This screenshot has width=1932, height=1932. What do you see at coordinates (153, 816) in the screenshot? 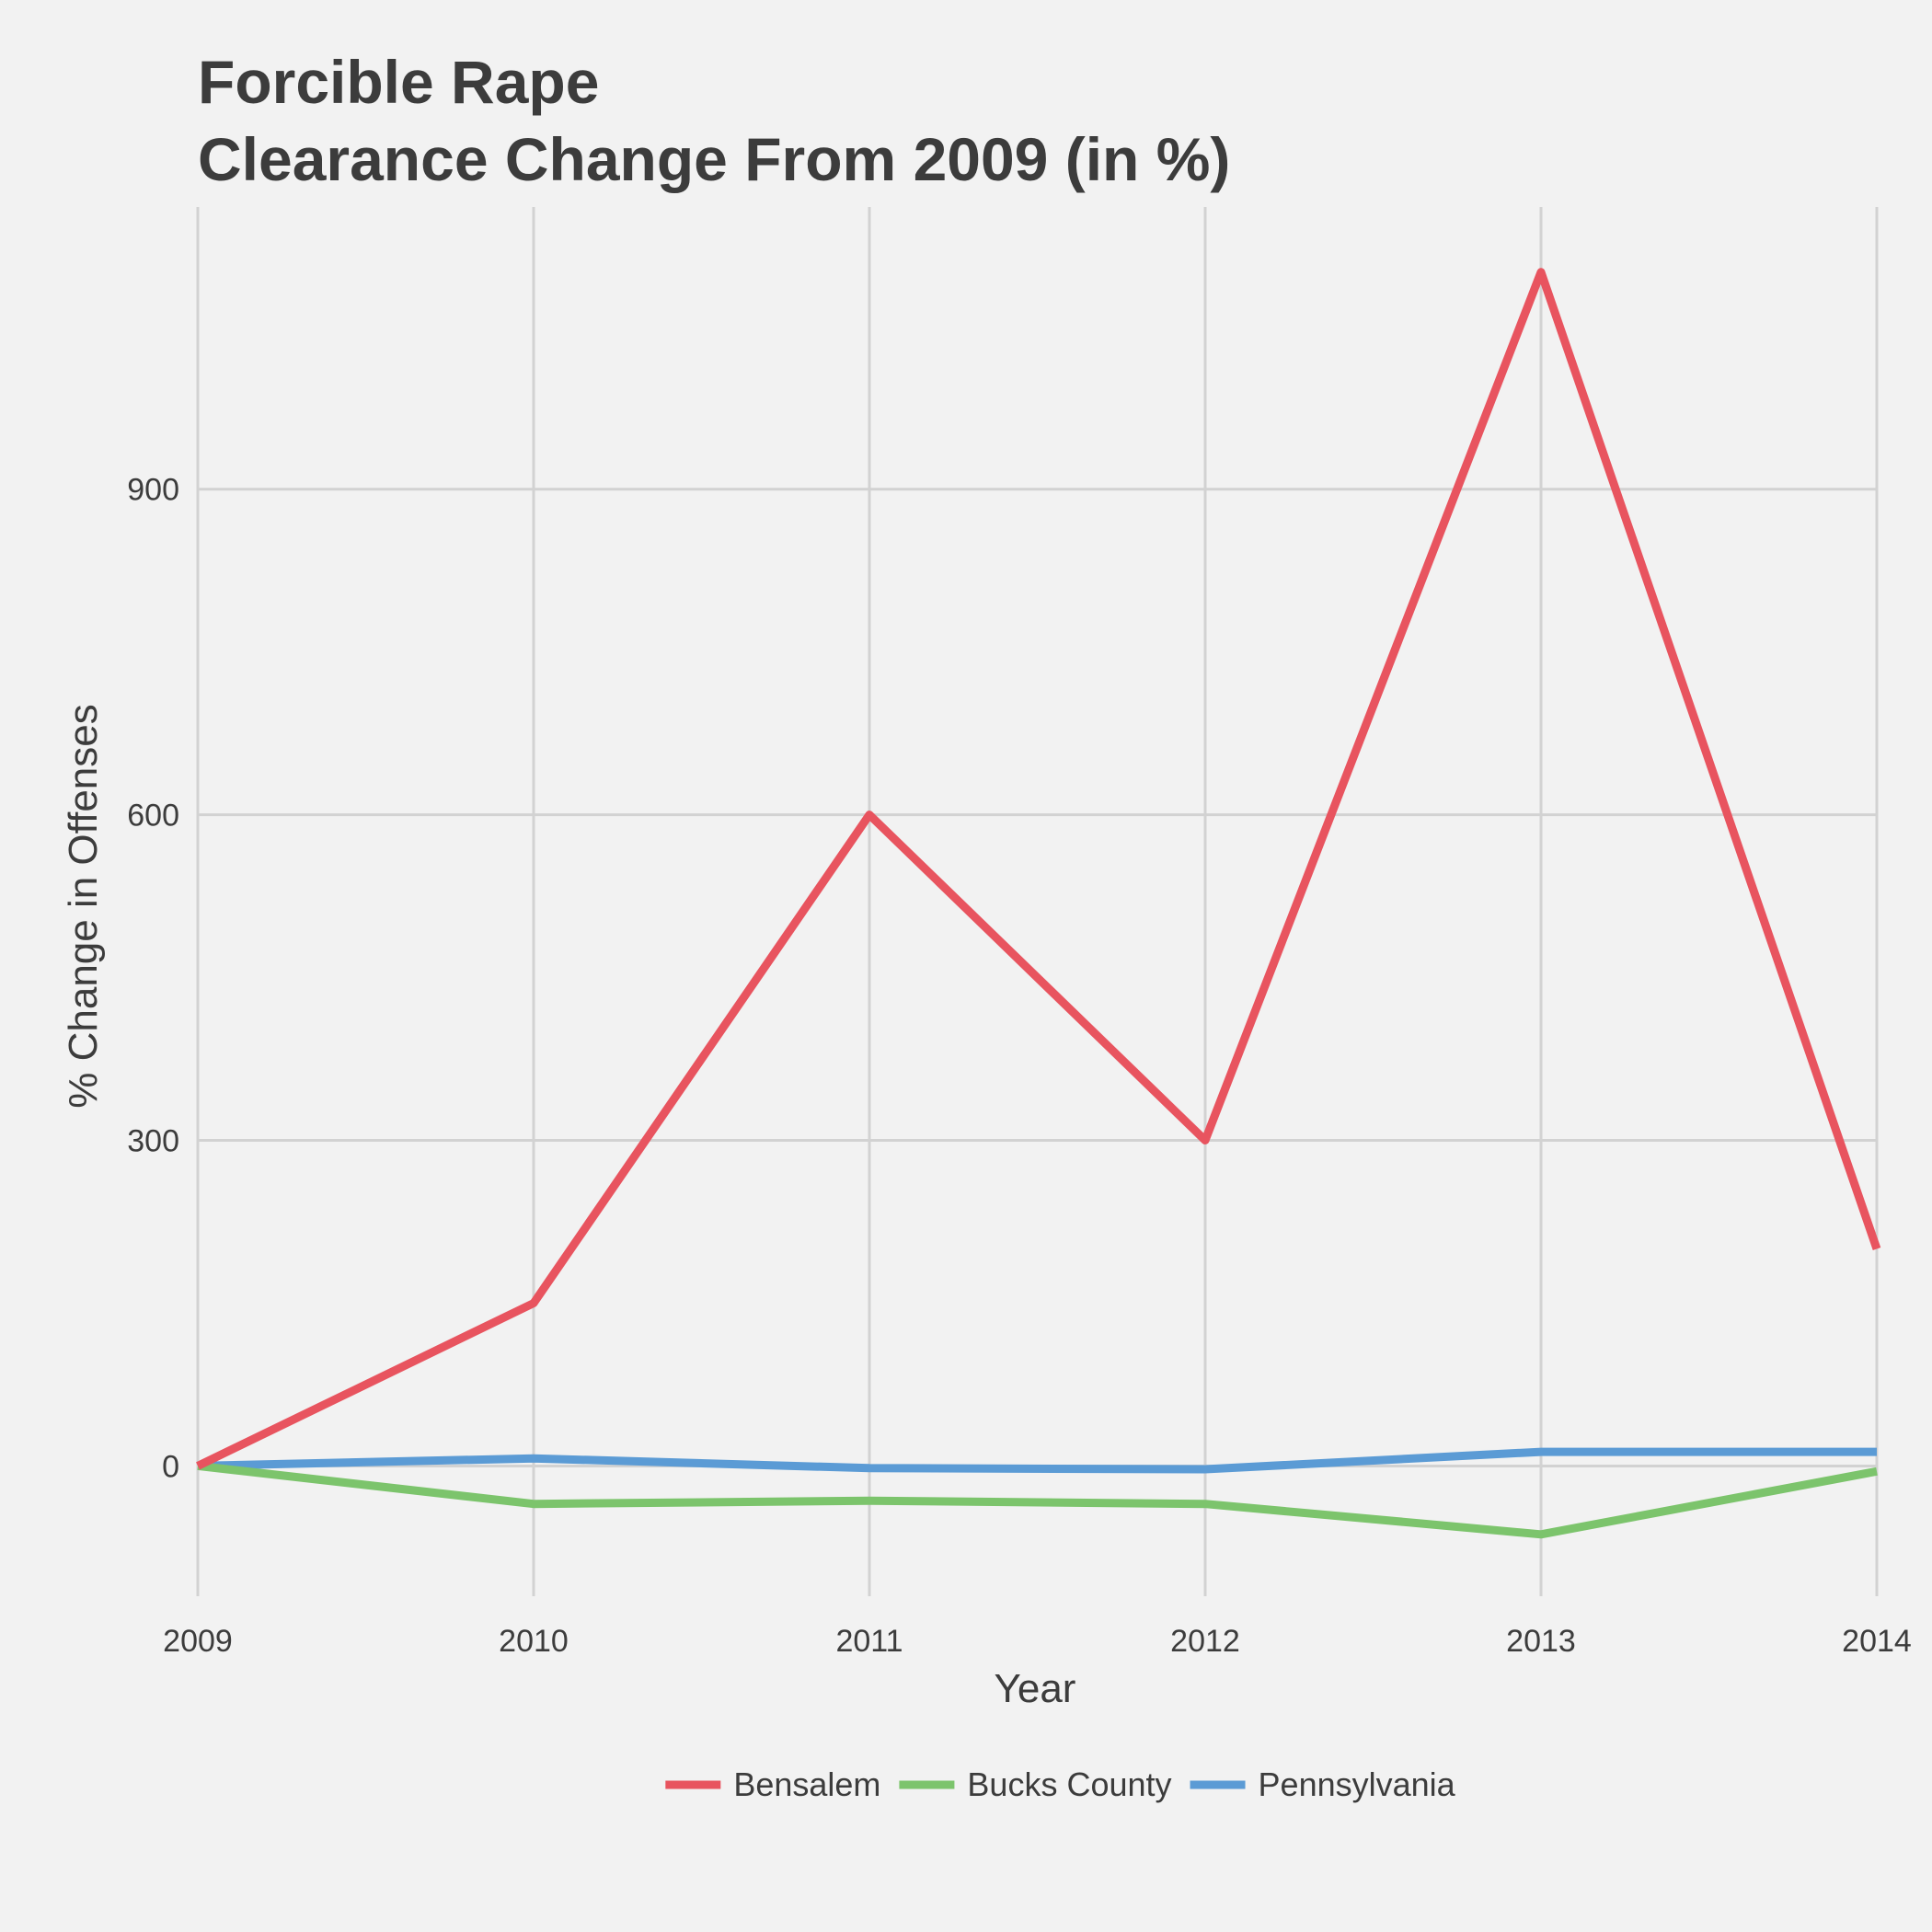
I see `y-tick-label: 600` at bounding box center [153, 816].